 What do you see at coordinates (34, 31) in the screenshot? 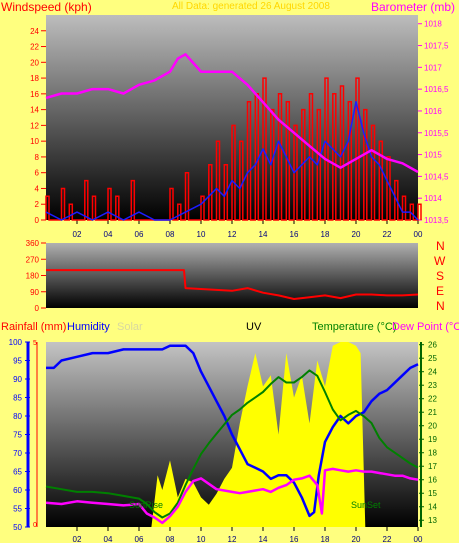
I see `wind-tick-label: 24` at bounding box center [34, 31].